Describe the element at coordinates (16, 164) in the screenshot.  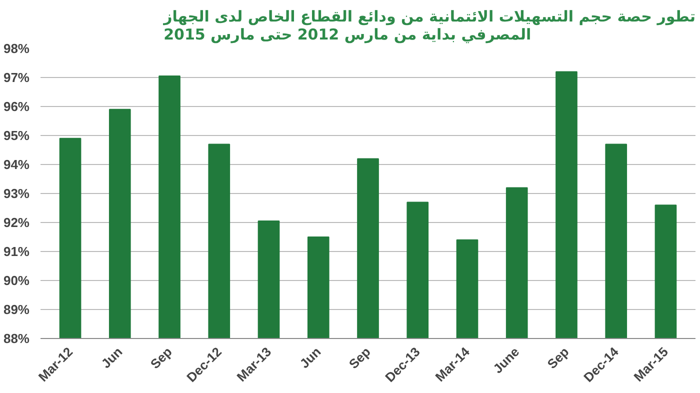
I see `y-tick-label: 94%` at that location.